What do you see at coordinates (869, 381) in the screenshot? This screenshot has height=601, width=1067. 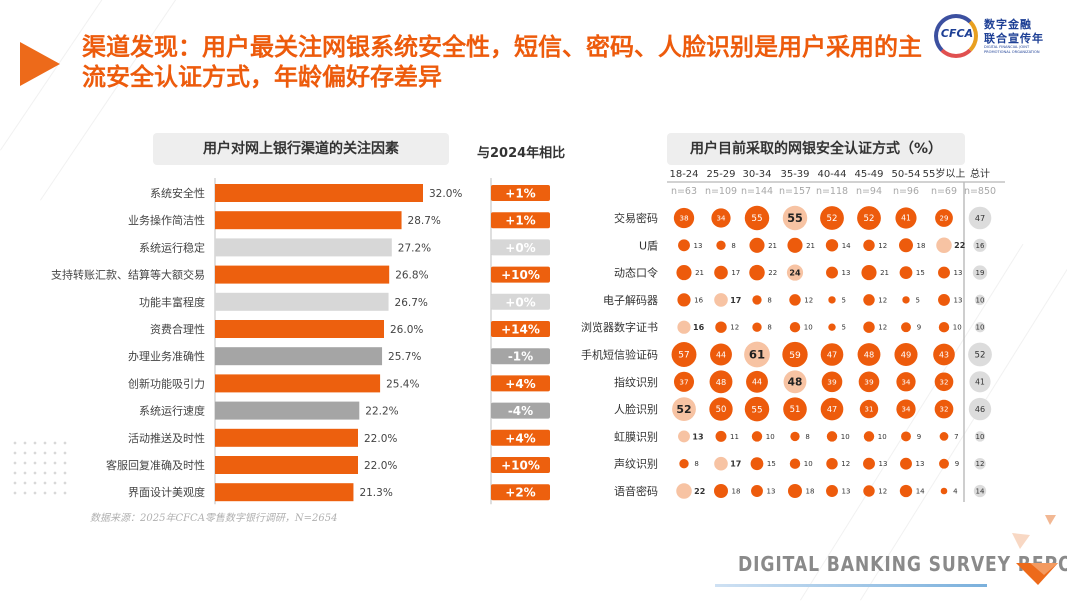 I see `bubble-value-label: 39` at bounding box center [869, 381].